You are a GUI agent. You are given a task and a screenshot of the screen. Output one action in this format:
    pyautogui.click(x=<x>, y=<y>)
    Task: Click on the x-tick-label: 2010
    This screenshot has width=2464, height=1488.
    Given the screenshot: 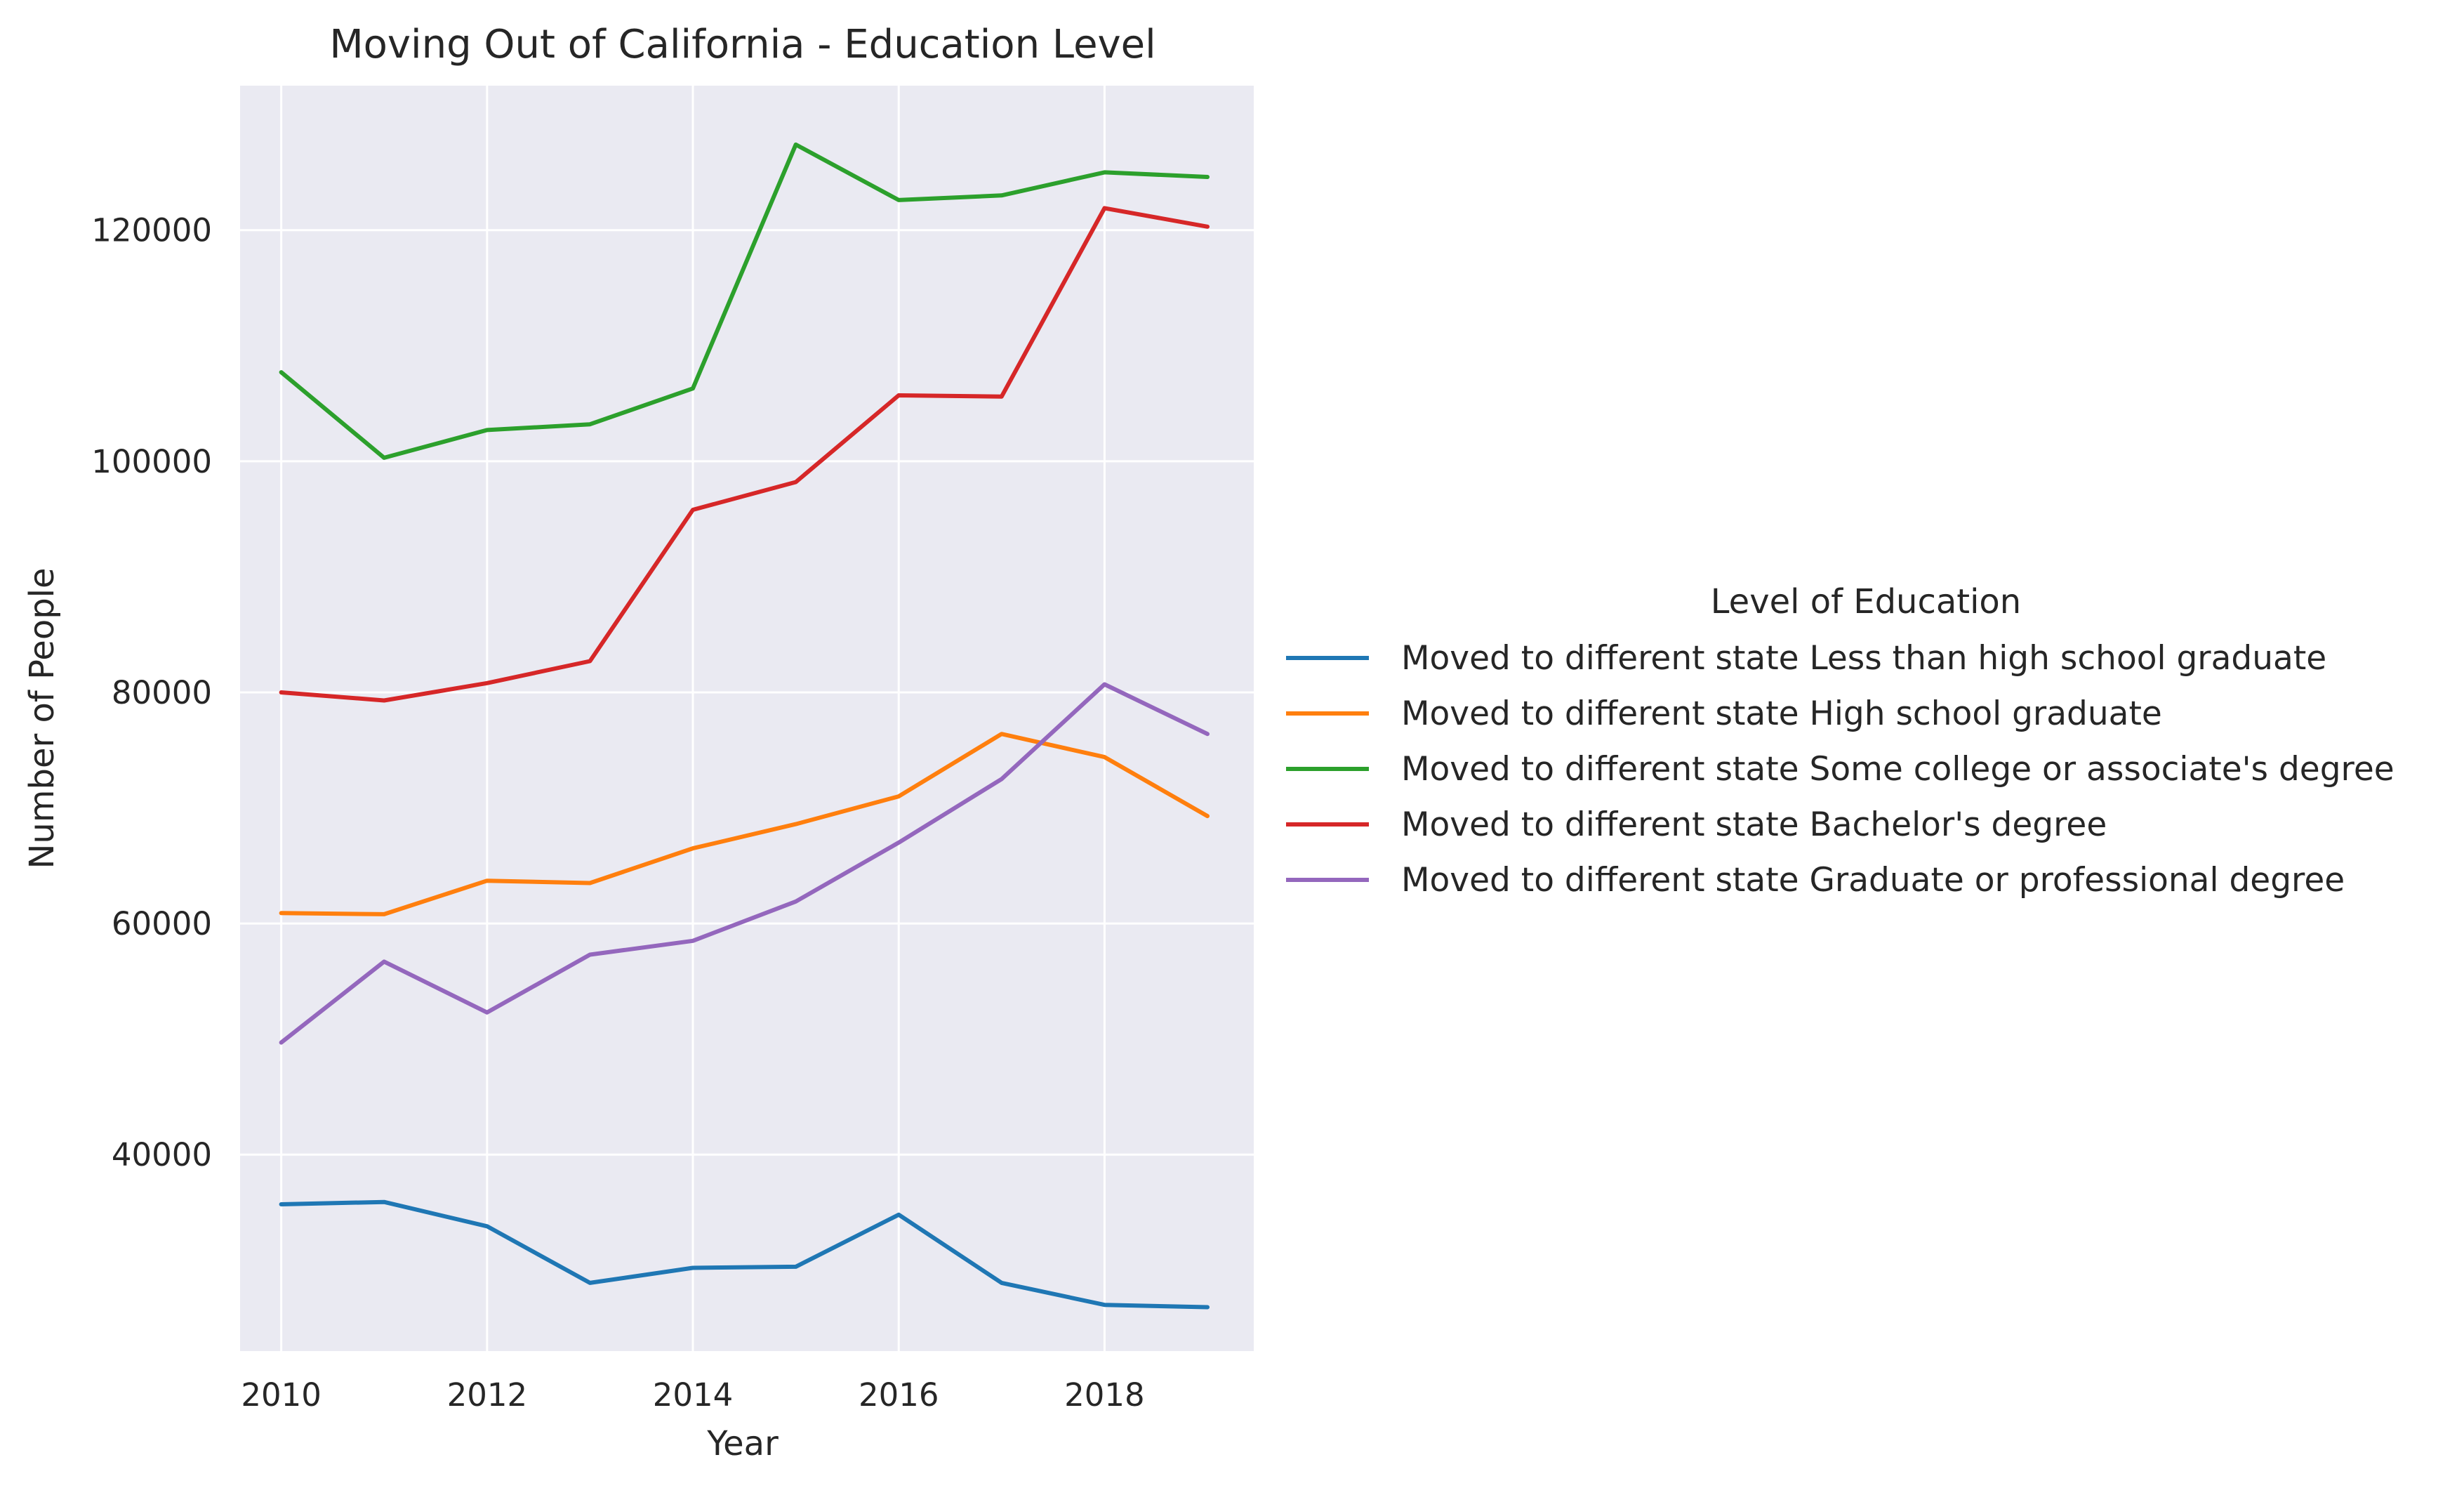 What is the action you would take?
    pyautogui.click(x=281, y=1395)
    